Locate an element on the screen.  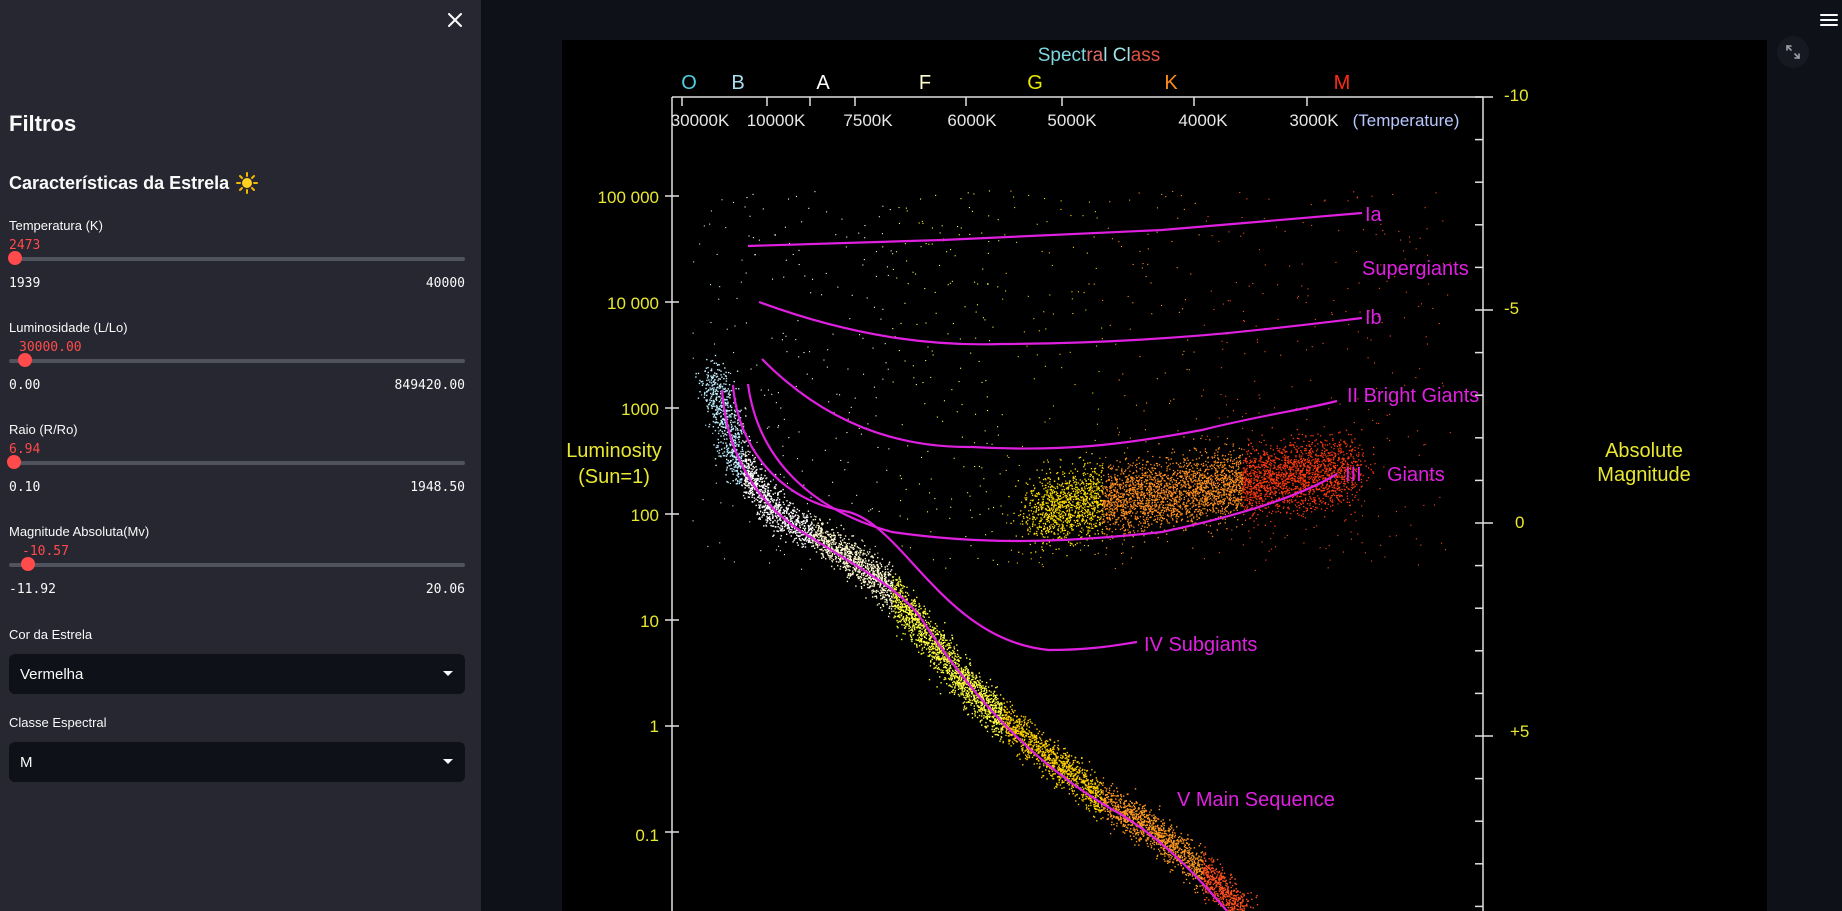
radius-slider-track is located at coordinates (237, 463).